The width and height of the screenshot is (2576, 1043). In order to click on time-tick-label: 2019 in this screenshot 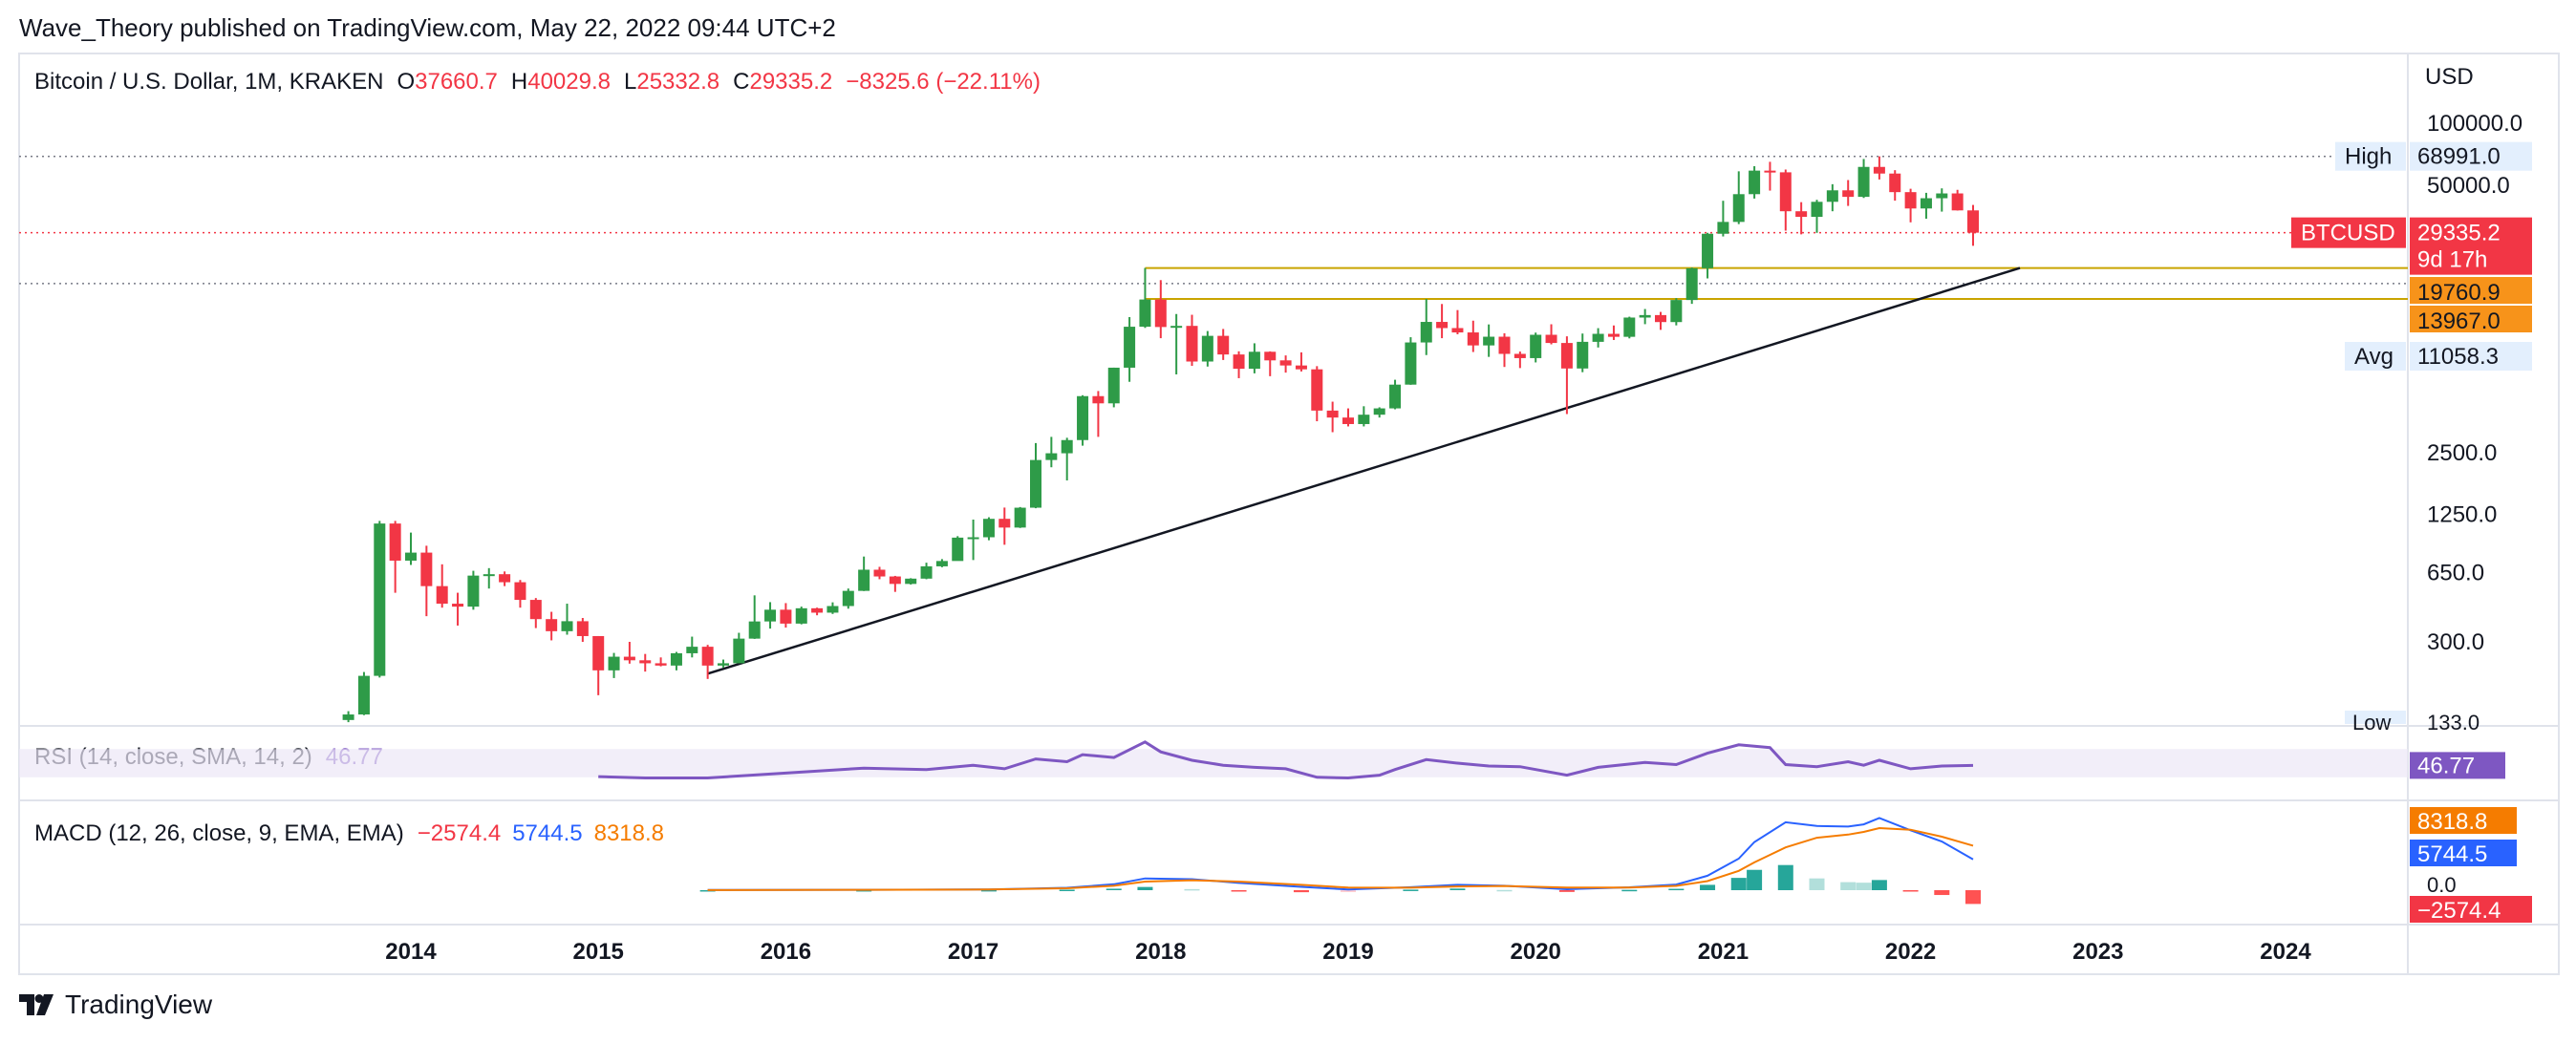, I will do `click(1347, 952)`.